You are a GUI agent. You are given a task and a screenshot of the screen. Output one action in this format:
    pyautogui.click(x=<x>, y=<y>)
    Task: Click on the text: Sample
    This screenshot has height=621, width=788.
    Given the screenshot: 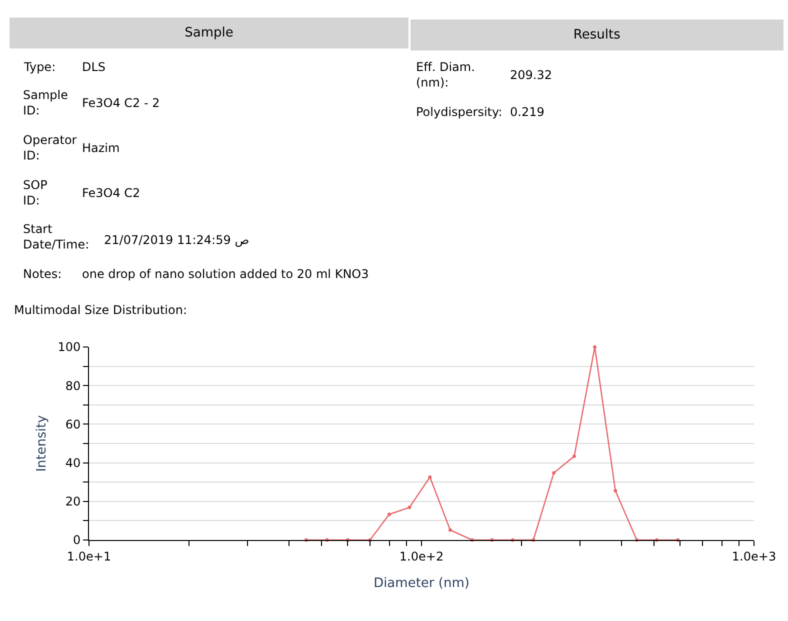 What is the action you would take?
    pyautogui.click(x=209, y=33)
    